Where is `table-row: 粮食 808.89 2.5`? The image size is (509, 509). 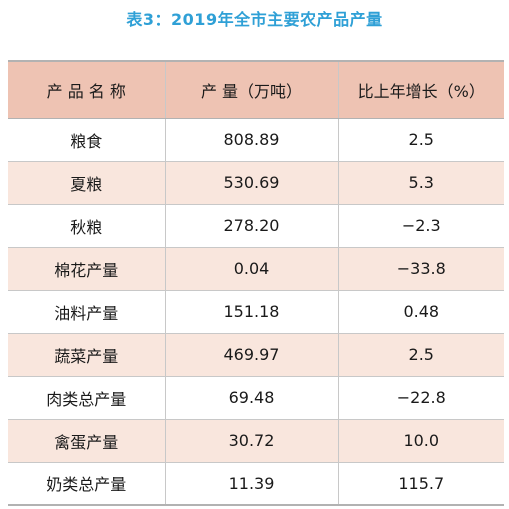
table-row: 粮食 808.89 2.5 is located at coordinates (256, 140).